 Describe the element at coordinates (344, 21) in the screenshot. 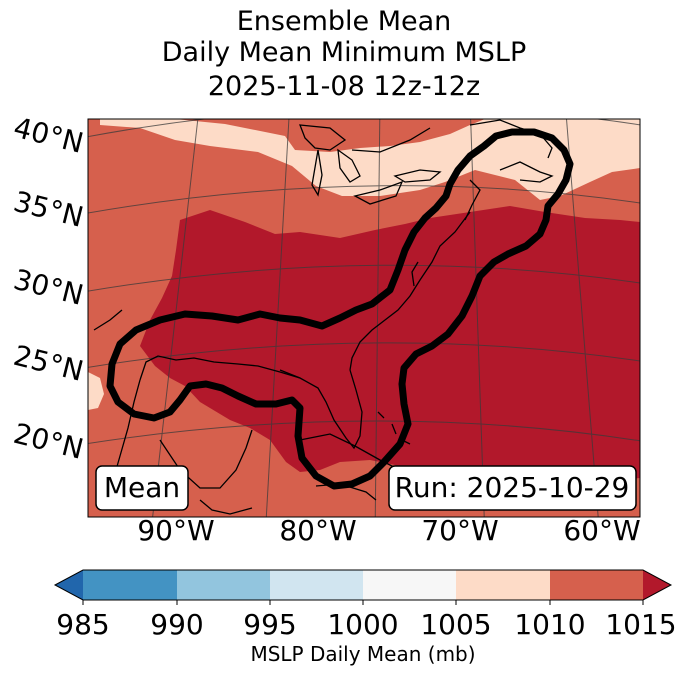

I see `title-line-1: Ensemble Mean` at that location.